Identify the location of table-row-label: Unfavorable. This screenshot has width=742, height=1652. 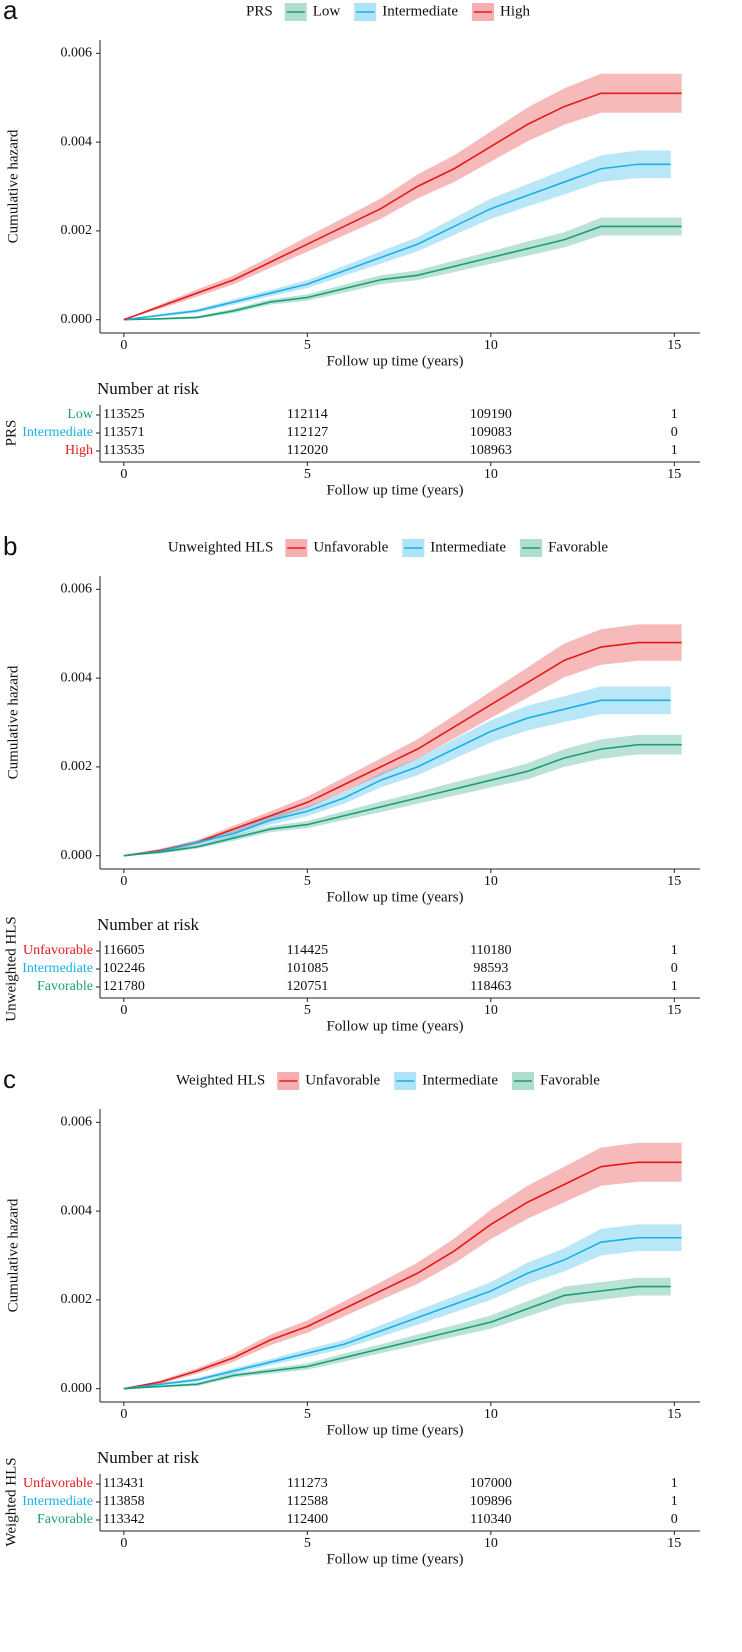
(58, 950).